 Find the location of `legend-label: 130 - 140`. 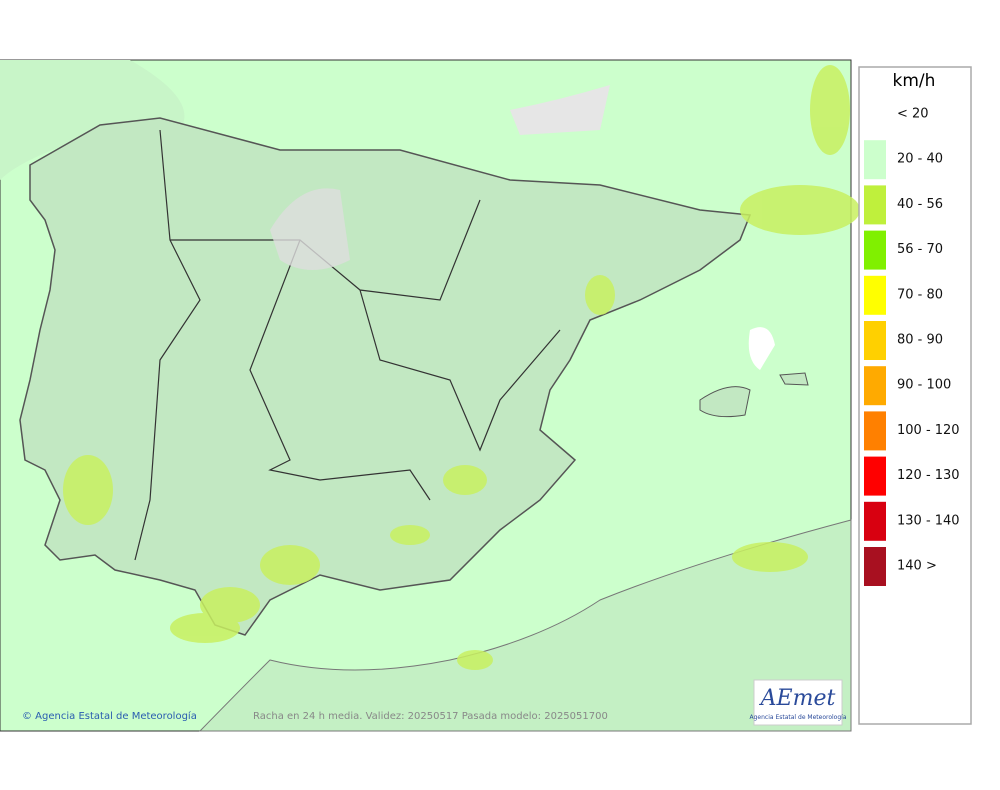

legend-label: 130 - 140 is located at coordinates (928, 520).